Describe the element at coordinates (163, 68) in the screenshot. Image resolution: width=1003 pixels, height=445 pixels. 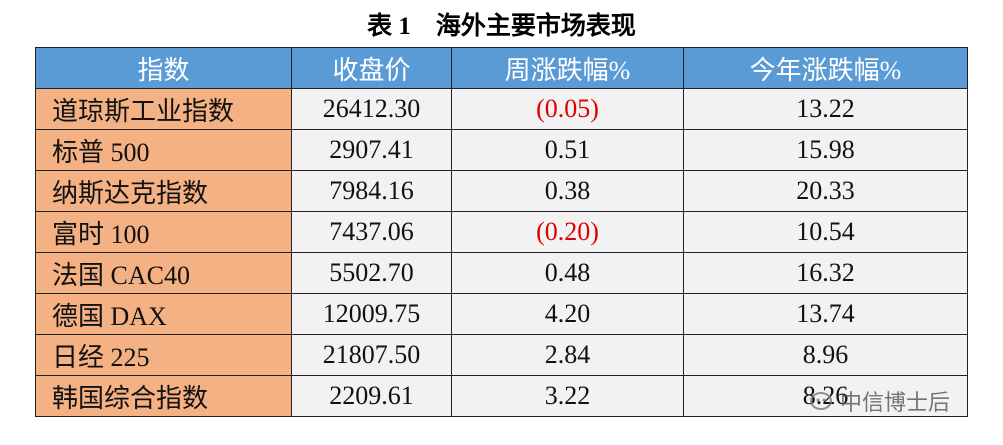
I see `header-cell: 指数` at that location.